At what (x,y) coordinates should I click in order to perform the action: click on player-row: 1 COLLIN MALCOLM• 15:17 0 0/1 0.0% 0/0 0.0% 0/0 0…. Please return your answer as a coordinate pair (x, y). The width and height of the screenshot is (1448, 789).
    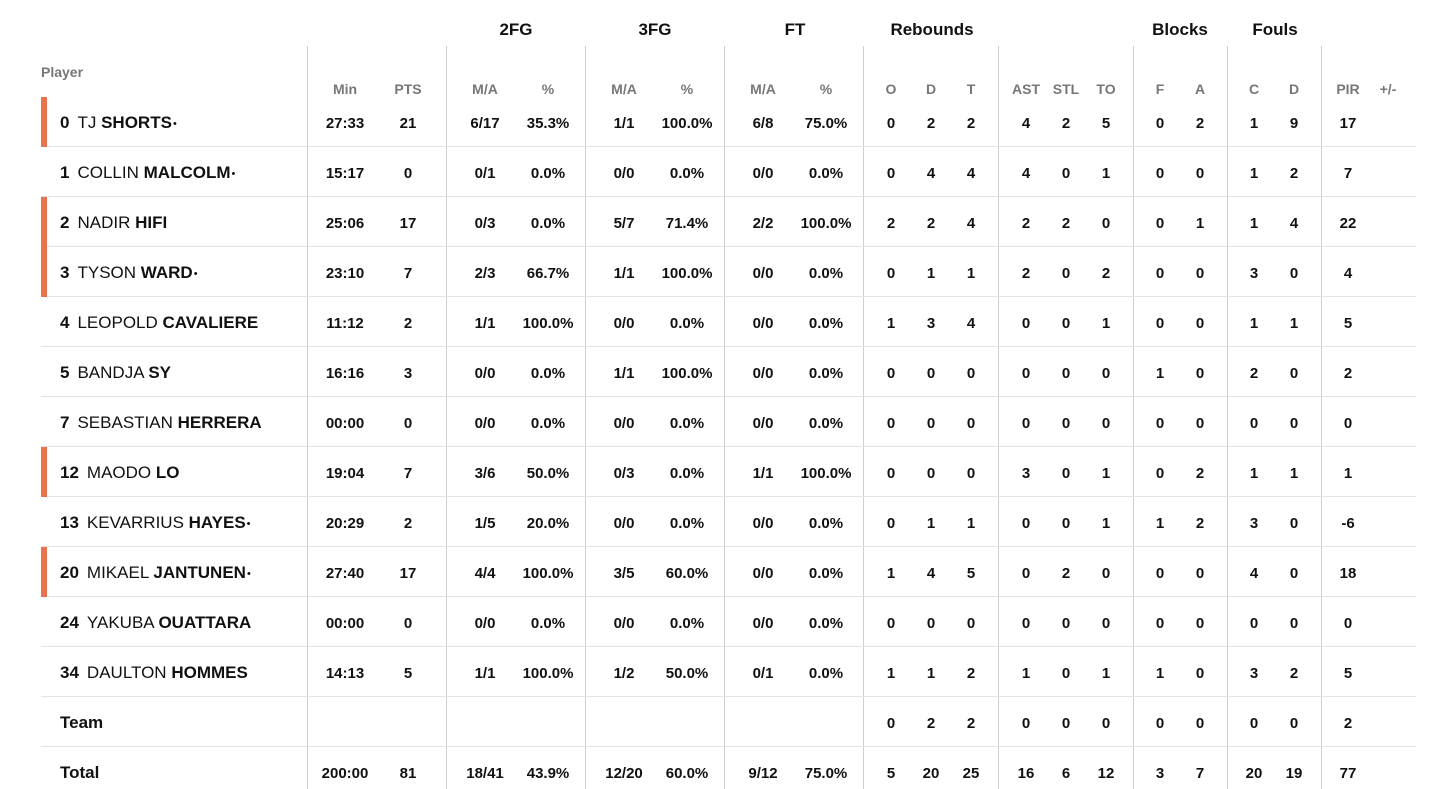
    Looking at the image, I should click on (728, 172).